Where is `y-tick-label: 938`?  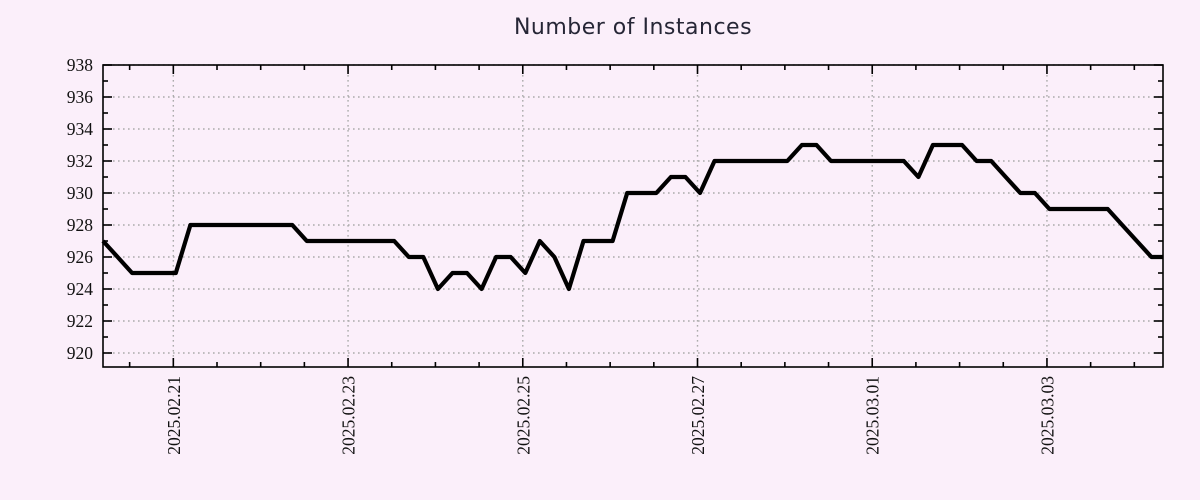 y-tick-label: 938 is located at coordinates (80, 65).